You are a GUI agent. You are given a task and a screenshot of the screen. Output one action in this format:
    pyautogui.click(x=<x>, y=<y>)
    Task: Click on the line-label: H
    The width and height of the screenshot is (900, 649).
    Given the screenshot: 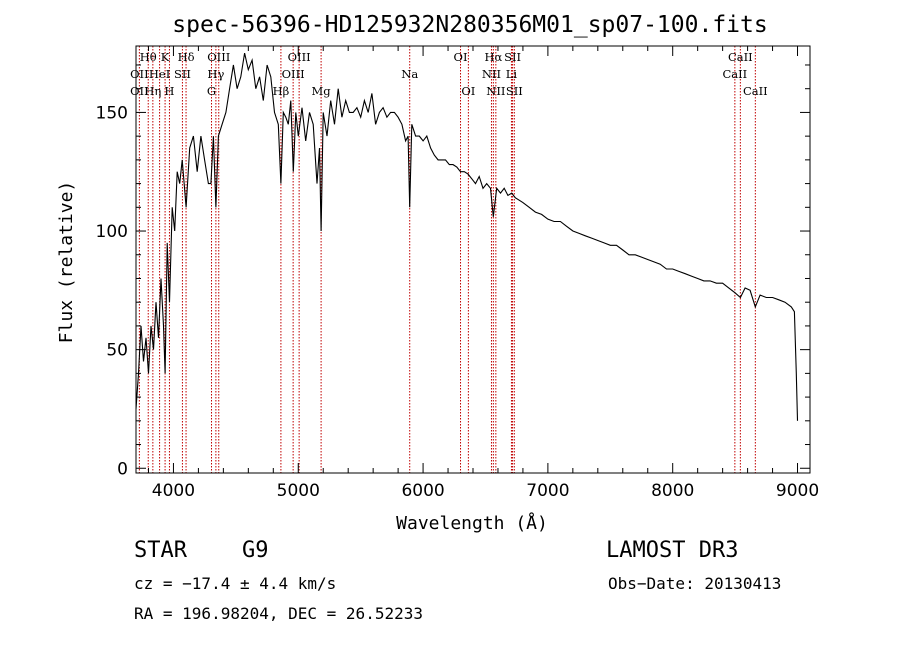 What is the action you would take?
    pyautogui.click(x=169, y=91)
    